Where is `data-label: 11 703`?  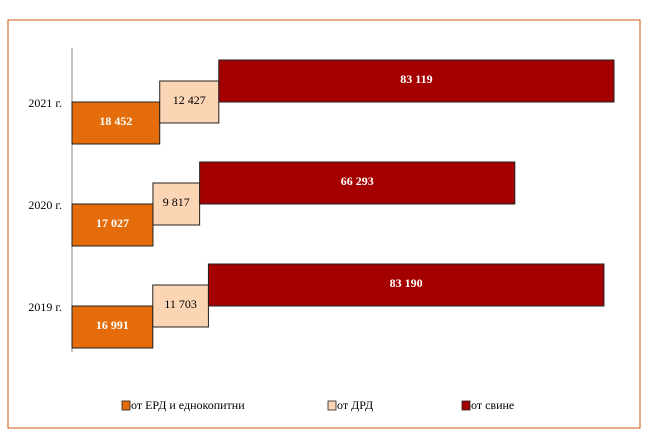
data-label: 11 703 is located at coordinates (180, 304).